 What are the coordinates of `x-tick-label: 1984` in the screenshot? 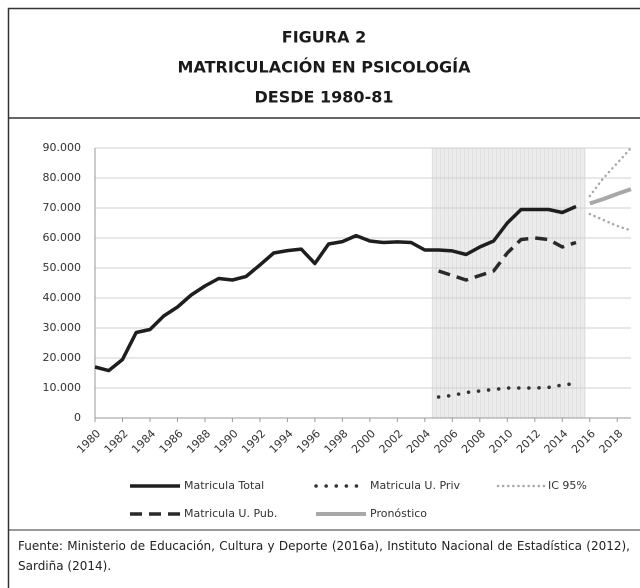 It's located at (143, 441).